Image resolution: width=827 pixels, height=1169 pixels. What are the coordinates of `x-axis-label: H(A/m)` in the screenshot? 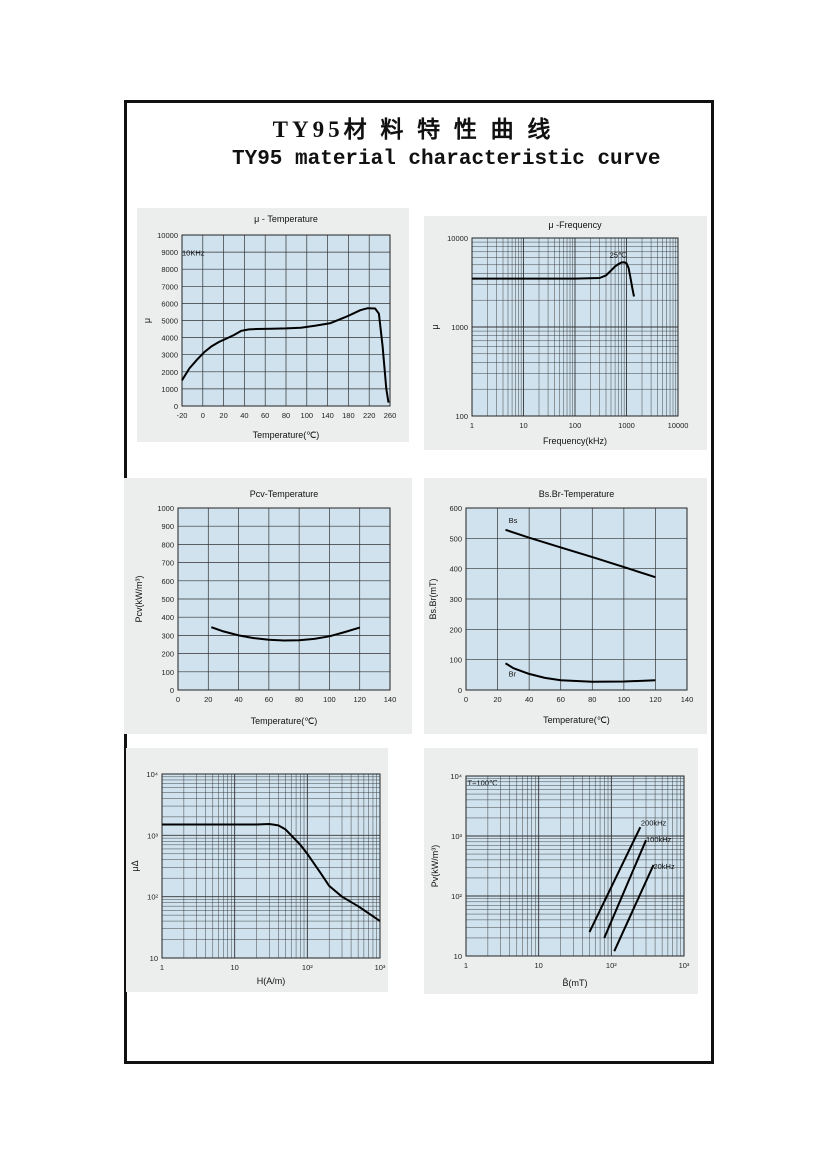 It's located at (271, 981).